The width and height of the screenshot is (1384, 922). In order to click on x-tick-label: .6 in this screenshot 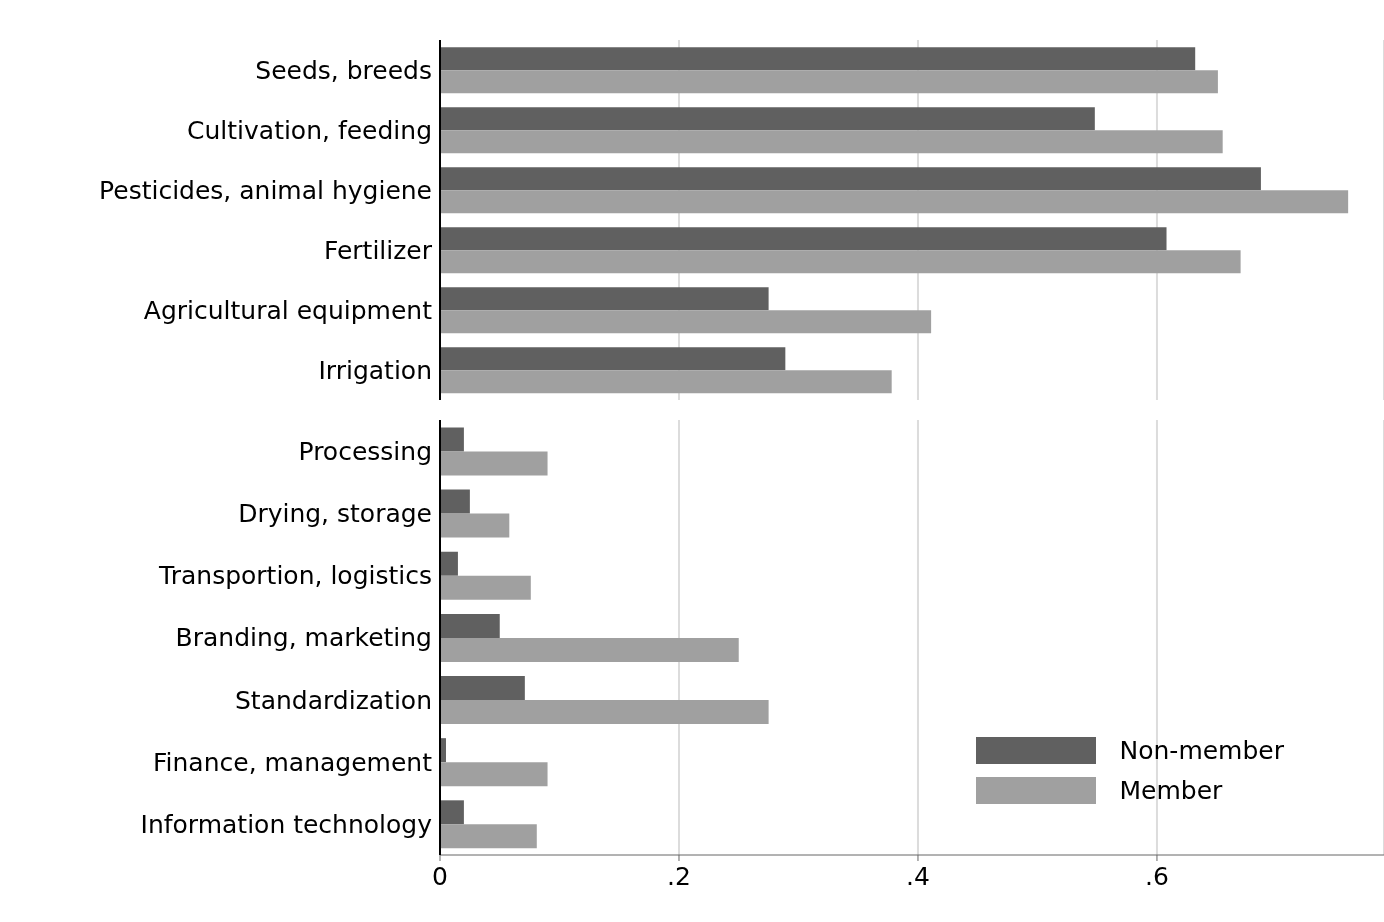, I will do `click(1157, 876)`.